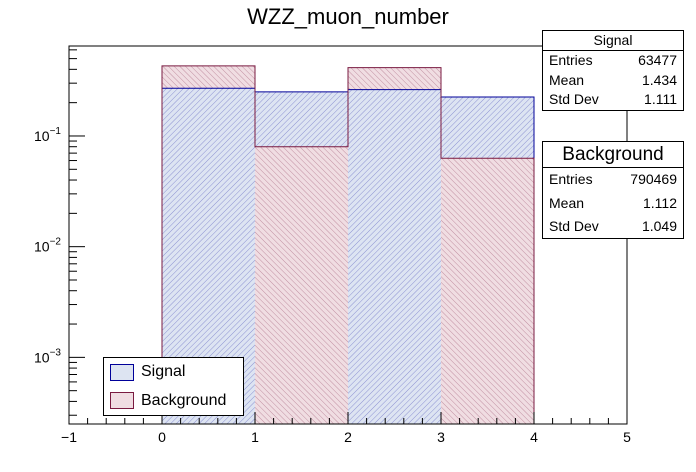 The width and height of the screenshot is (696, 472). Describe the element at coordinates (348, 16) in the screenshot. I see `chart-title: WZZ_muon_number` at that location.